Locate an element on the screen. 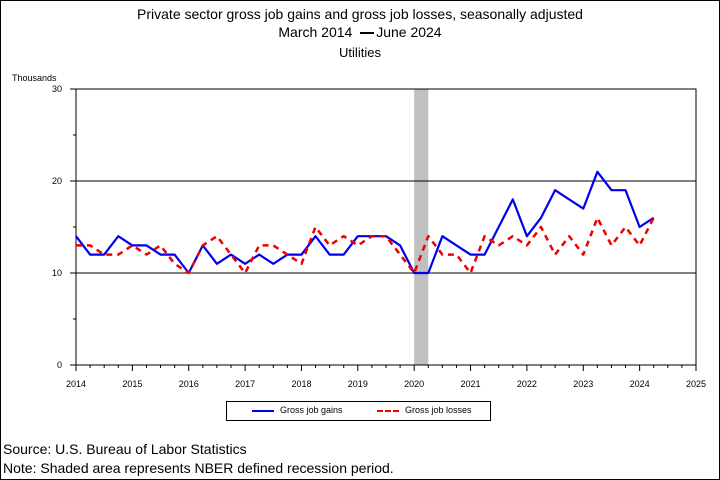  x-tick-label: 2016 is located at coordinates (189, 384).